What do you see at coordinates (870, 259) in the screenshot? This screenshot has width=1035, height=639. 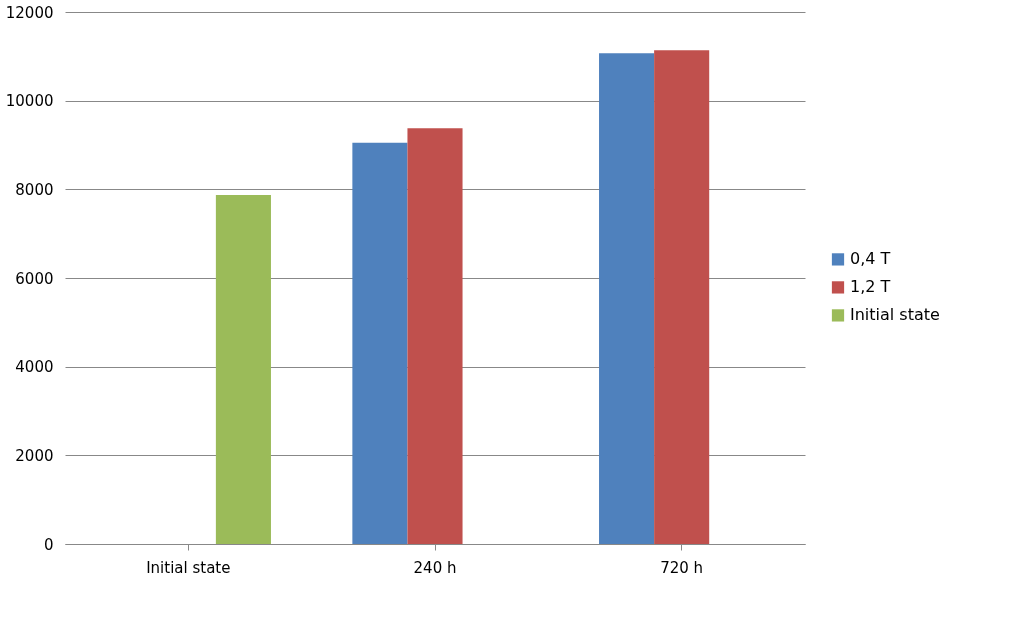 I see `legend-label: 0,4 T` at bounding box center [870, 259].